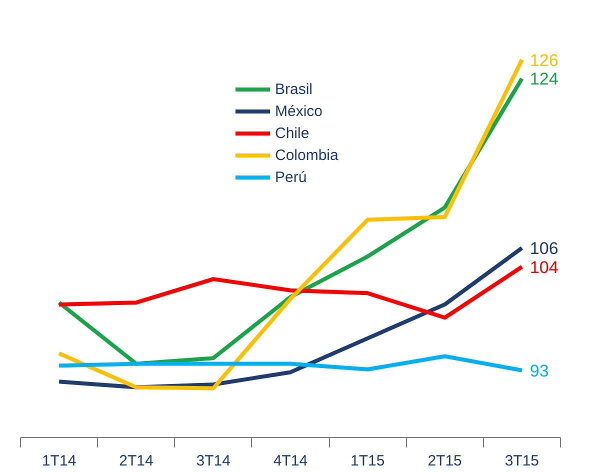  I want to click on legend-label: Brasil, so click(294, 89).